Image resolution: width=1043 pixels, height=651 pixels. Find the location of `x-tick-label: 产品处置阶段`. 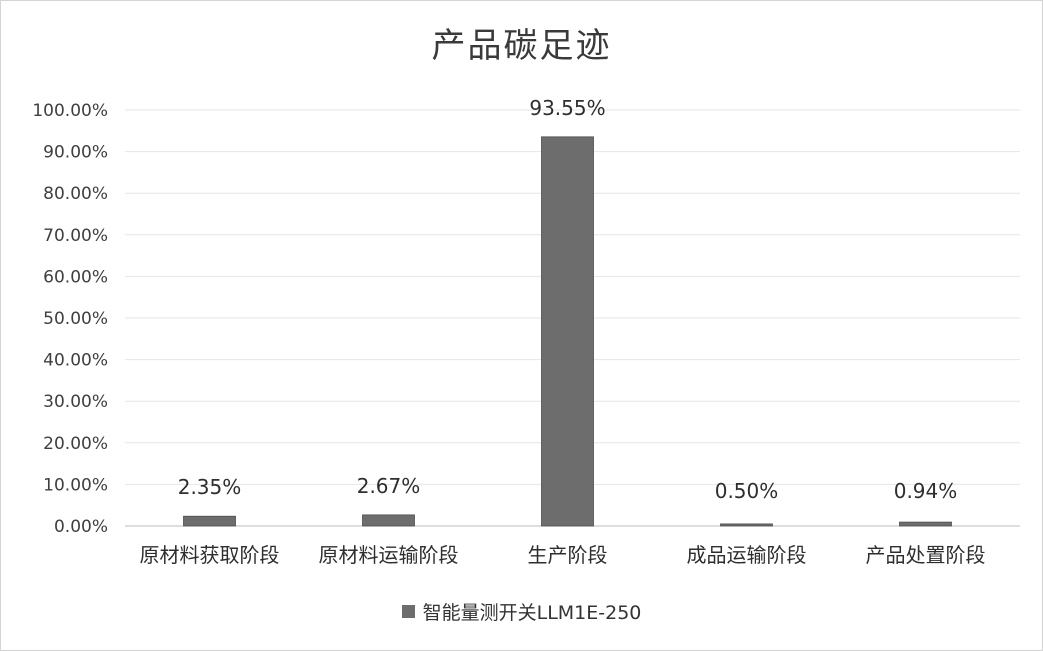

x-tick-label: 产品处置阶段 is located at coordinates (926, 555).